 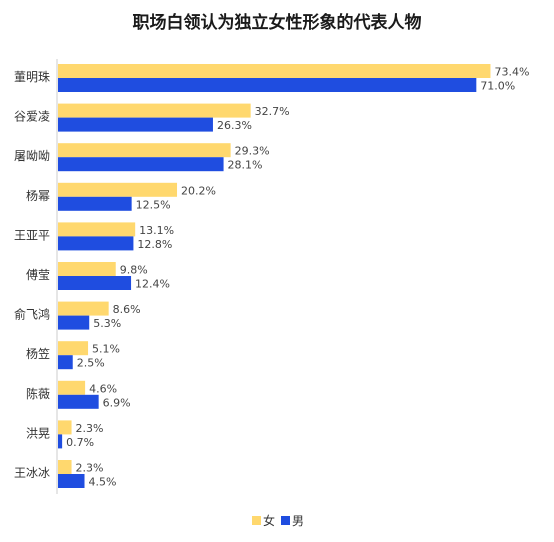 I want to click on data-label: 20.2%, so click(x=198, y=190).